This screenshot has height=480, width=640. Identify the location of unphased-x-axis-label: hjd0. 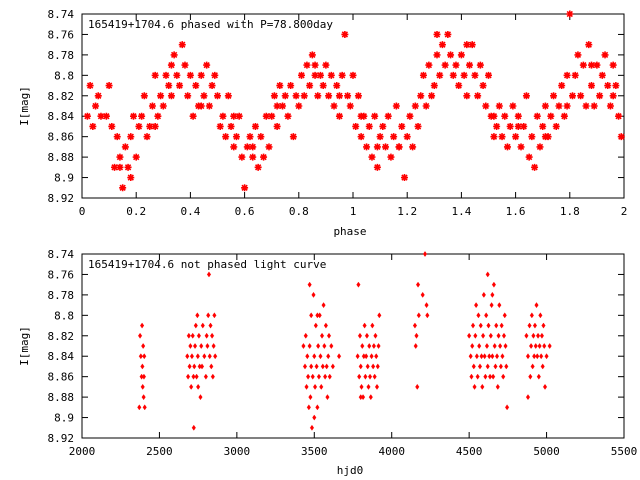
(350, 470).